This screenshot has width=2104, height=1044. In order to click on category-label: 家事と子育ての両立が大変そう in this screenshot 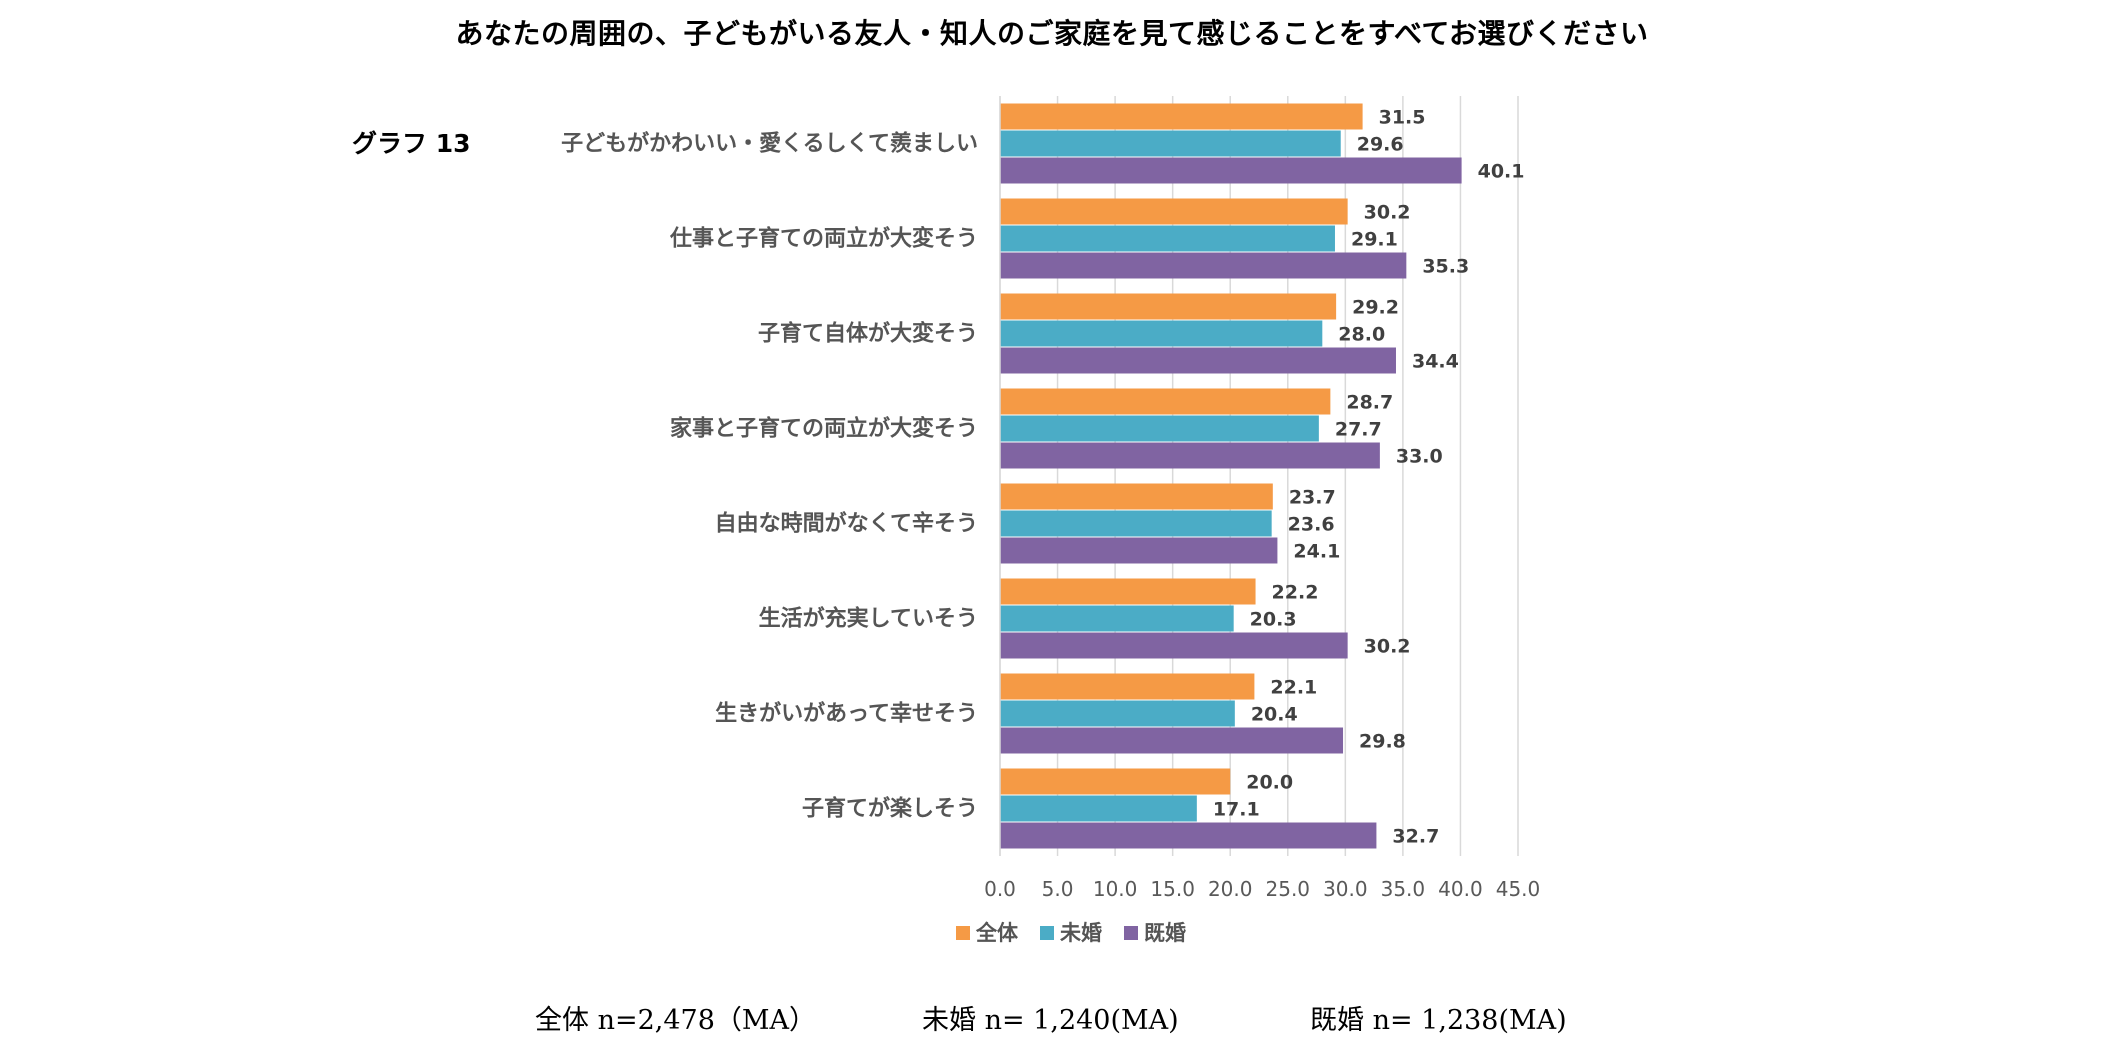, I will do `click(824, 429)`.